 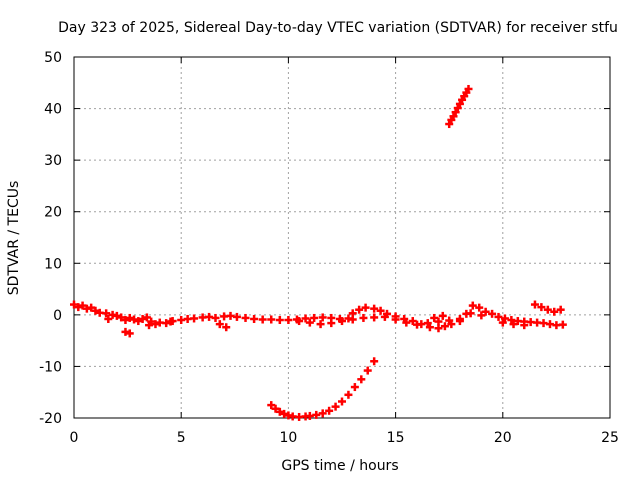 What do you see at coordinates (503, 438) in the screenshot?
I see `x-tick-label: 20` at bounding box center [503, 438].